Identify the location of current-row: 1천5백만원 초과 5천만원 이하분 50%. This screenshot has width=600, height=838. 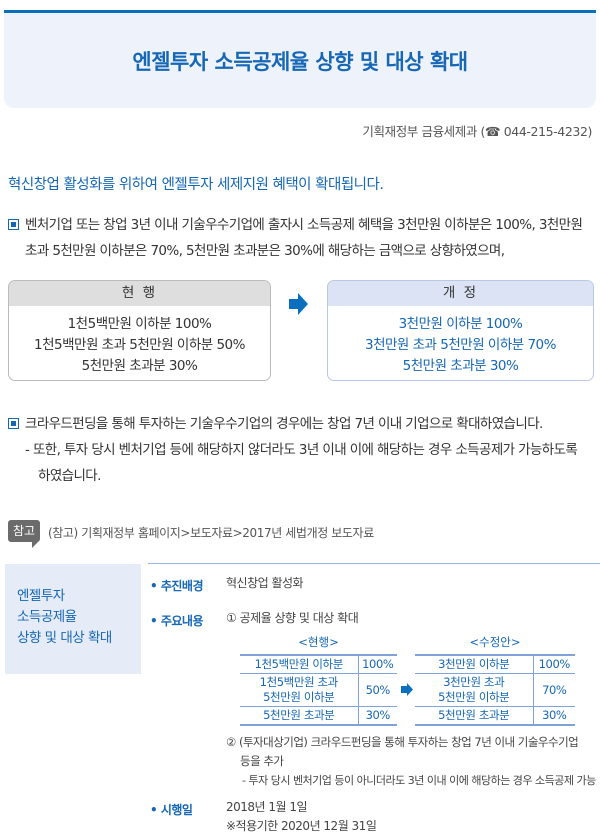
(139, 345).